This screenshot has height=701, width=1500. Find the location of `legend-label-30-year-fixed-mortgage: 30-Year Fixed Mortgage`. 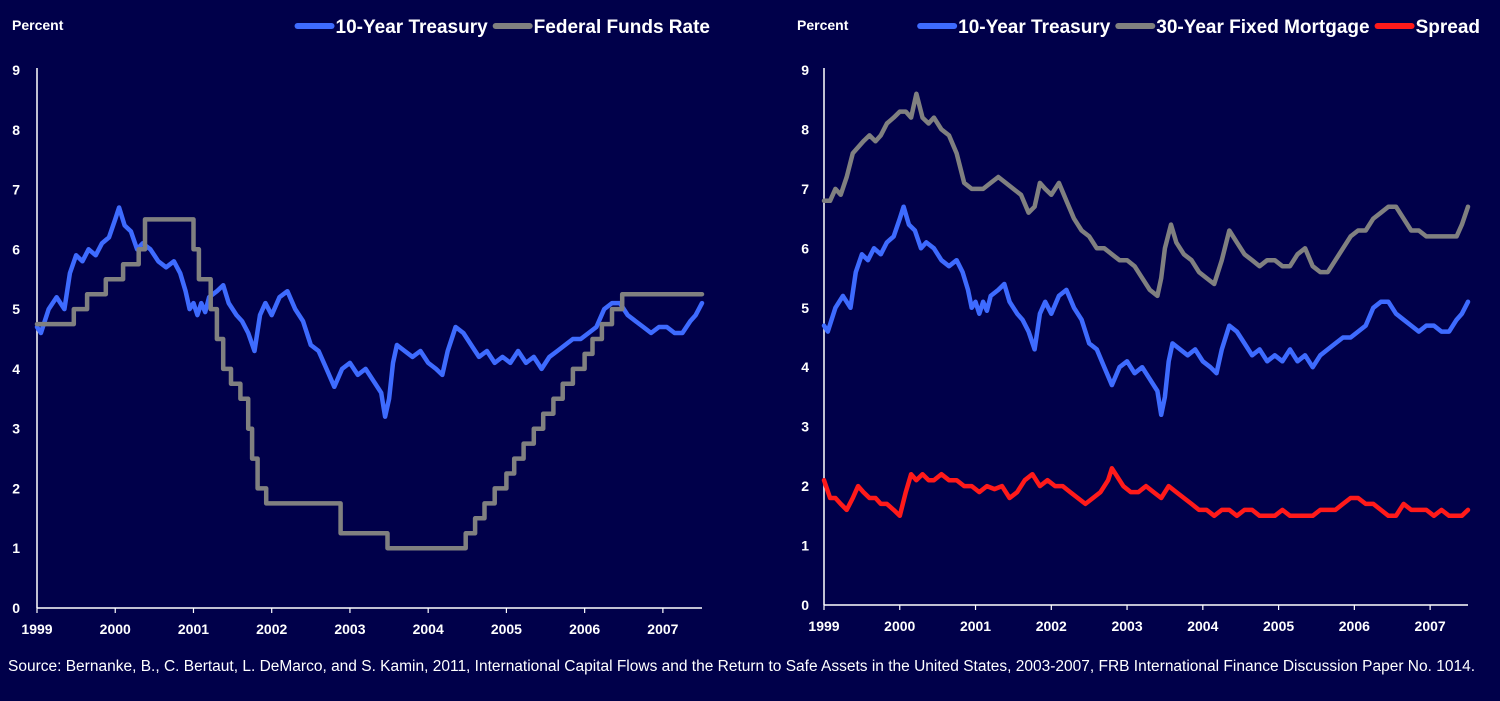

legend-label-30-year-fixed-mortgage: 30-Year Fixed Mortgage is located at coordinates (1262, 27).